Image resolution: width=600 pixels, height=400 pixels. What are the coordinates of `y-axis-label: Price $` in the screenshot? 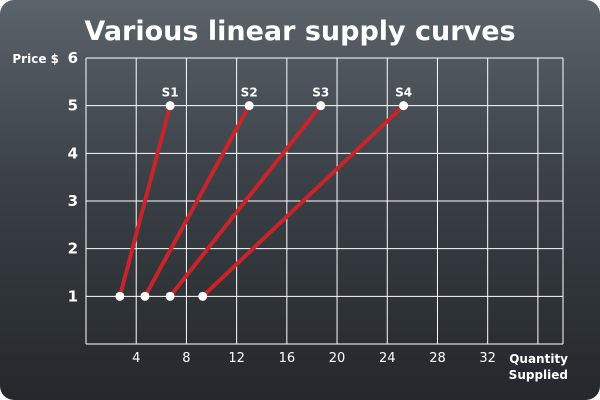 It's located at (35, 59).